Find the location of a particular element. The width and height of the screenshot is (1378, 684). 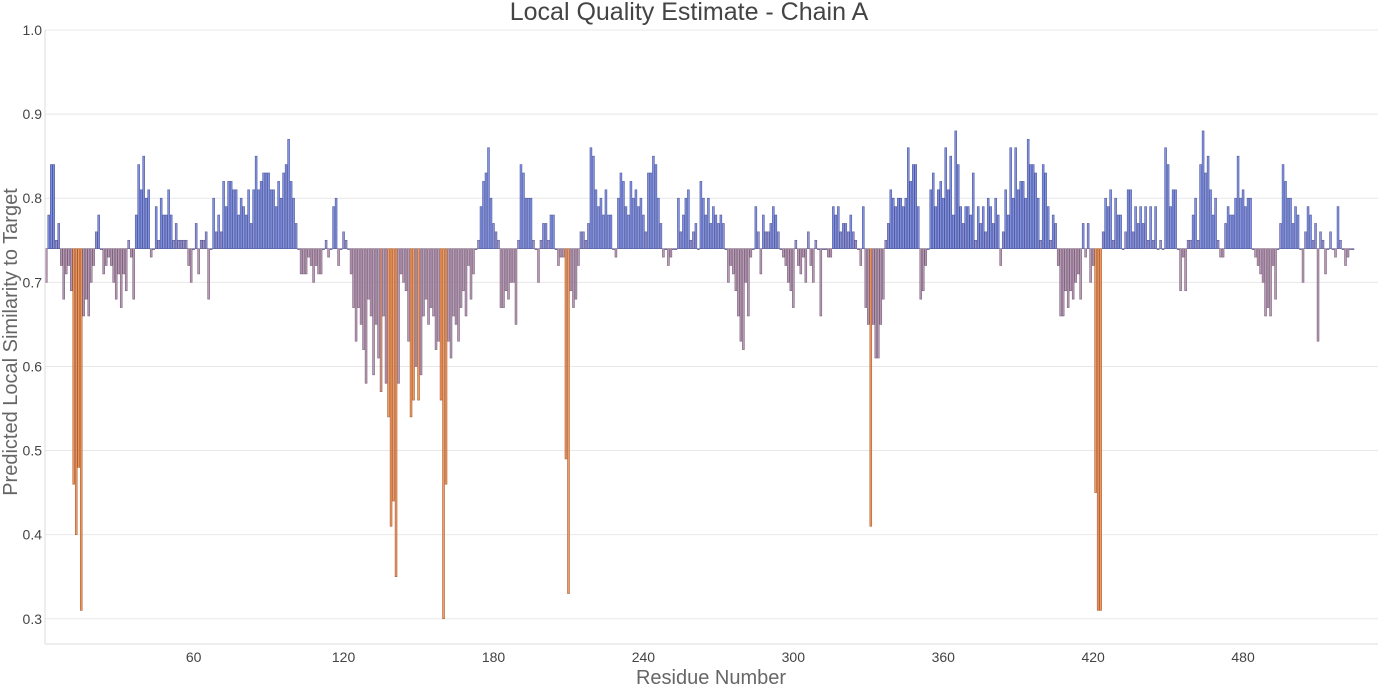

x-tick-label: 240 is located at coordinates (644, 657).